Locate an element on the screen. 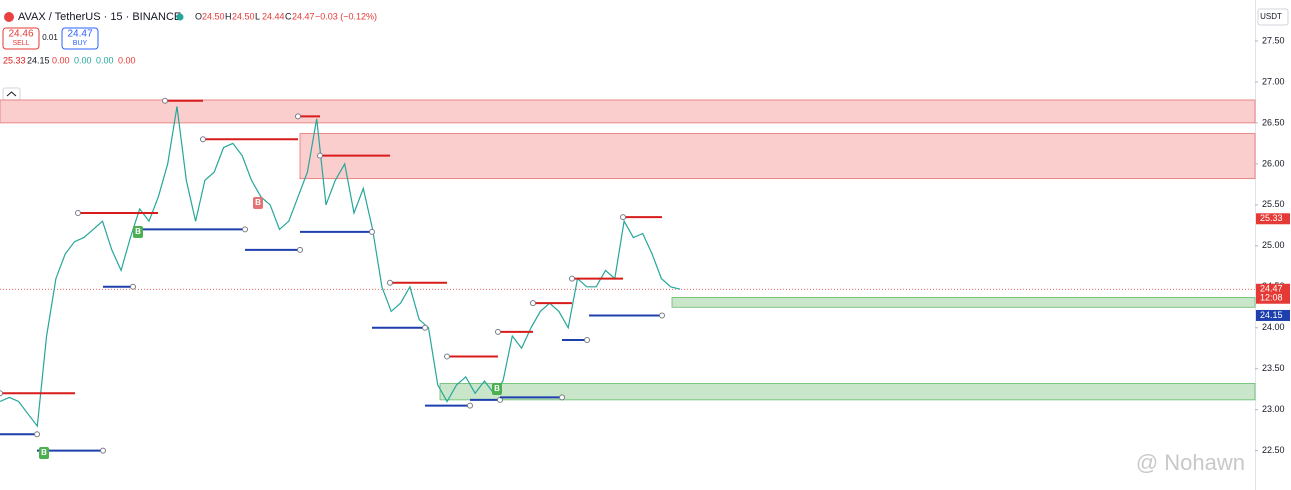  ohlc-key: L is located at coordinates (257, 16).